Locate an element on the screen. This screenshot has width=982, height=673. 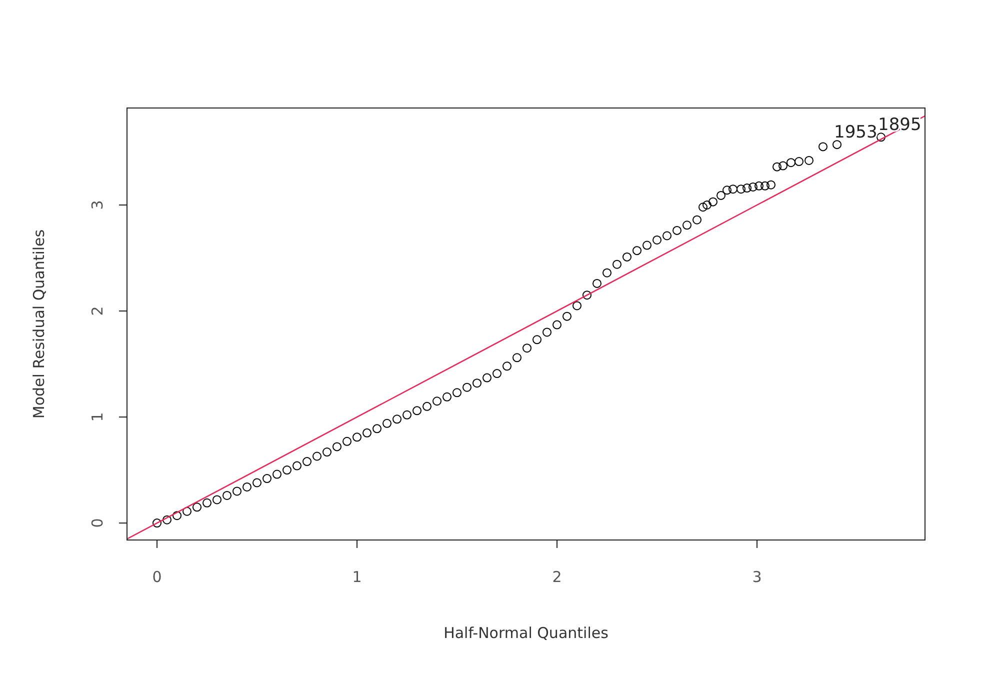
y-axis-title: Model Residual Quantiles is located at coordinates (39, 324).